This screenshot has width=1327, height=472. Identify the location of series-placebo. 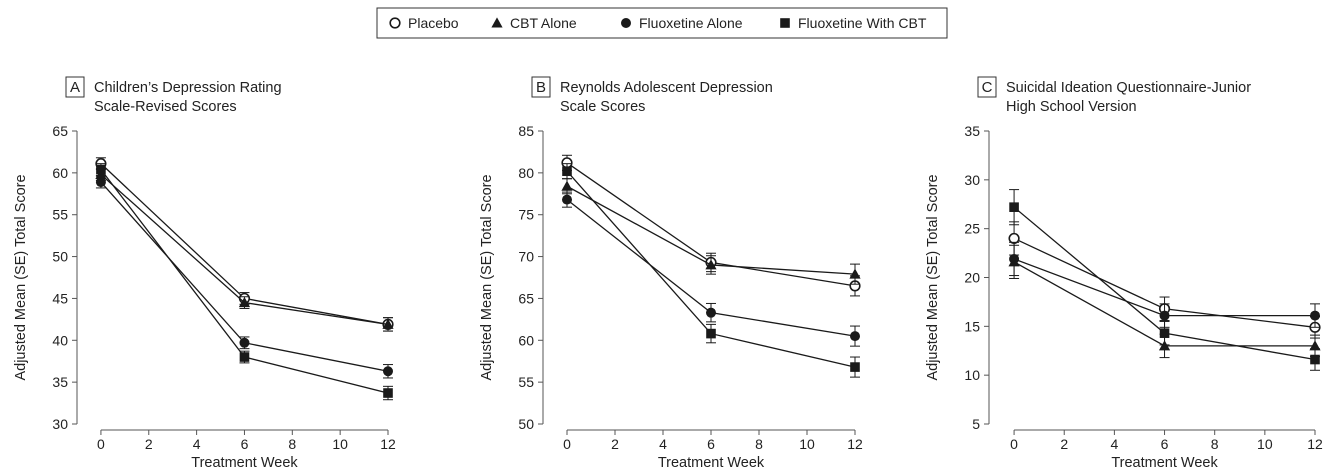
(711, 225).